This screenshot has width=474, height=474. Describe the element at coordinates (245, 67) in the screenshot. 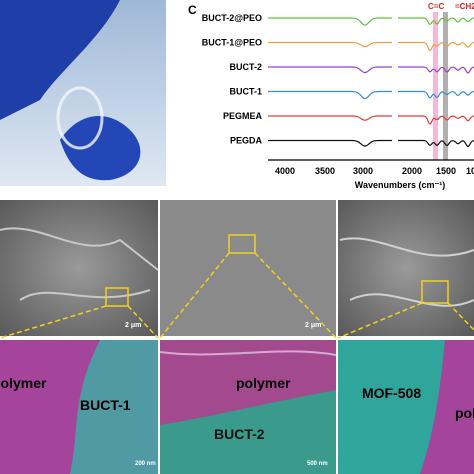

I see `spectrum-label: BUCT-2` at that location.